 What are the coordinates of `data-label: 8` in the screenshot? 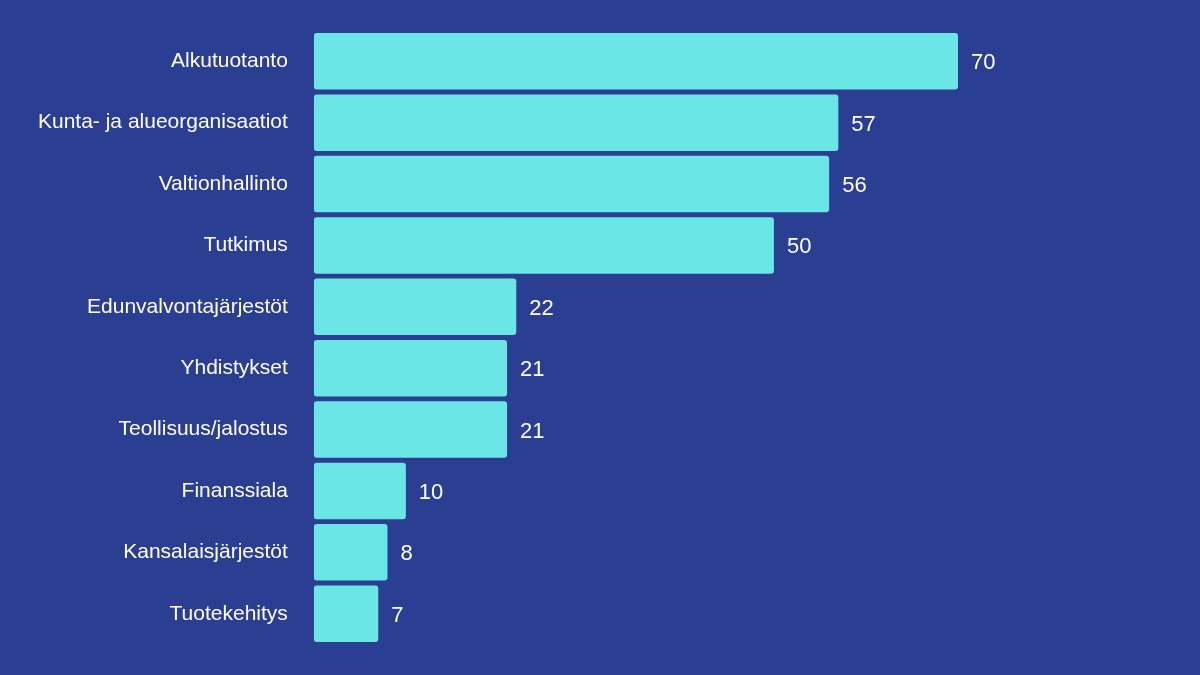 It's located at (406, 553).